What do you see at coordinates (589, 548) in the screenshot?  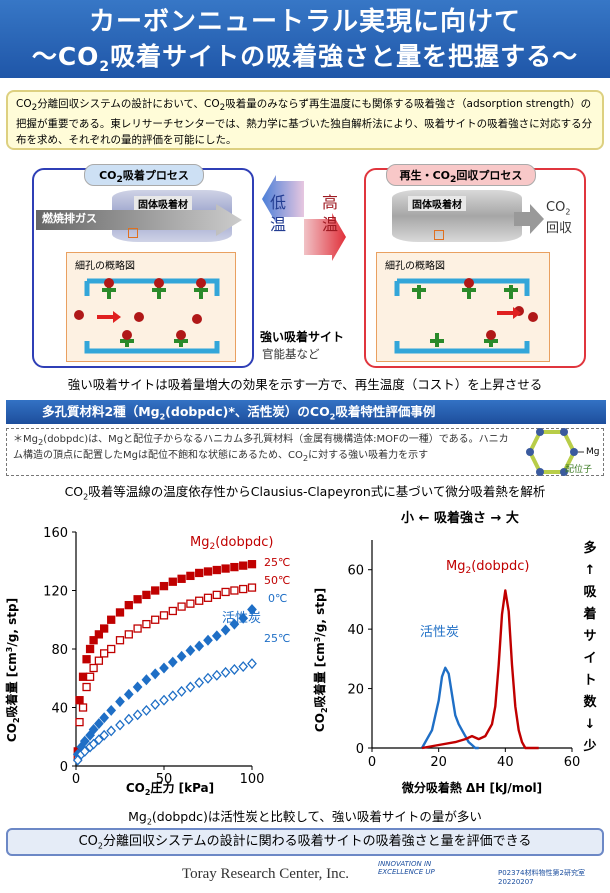 I see `side-label-char: 多` at bounding box center [589, 548].